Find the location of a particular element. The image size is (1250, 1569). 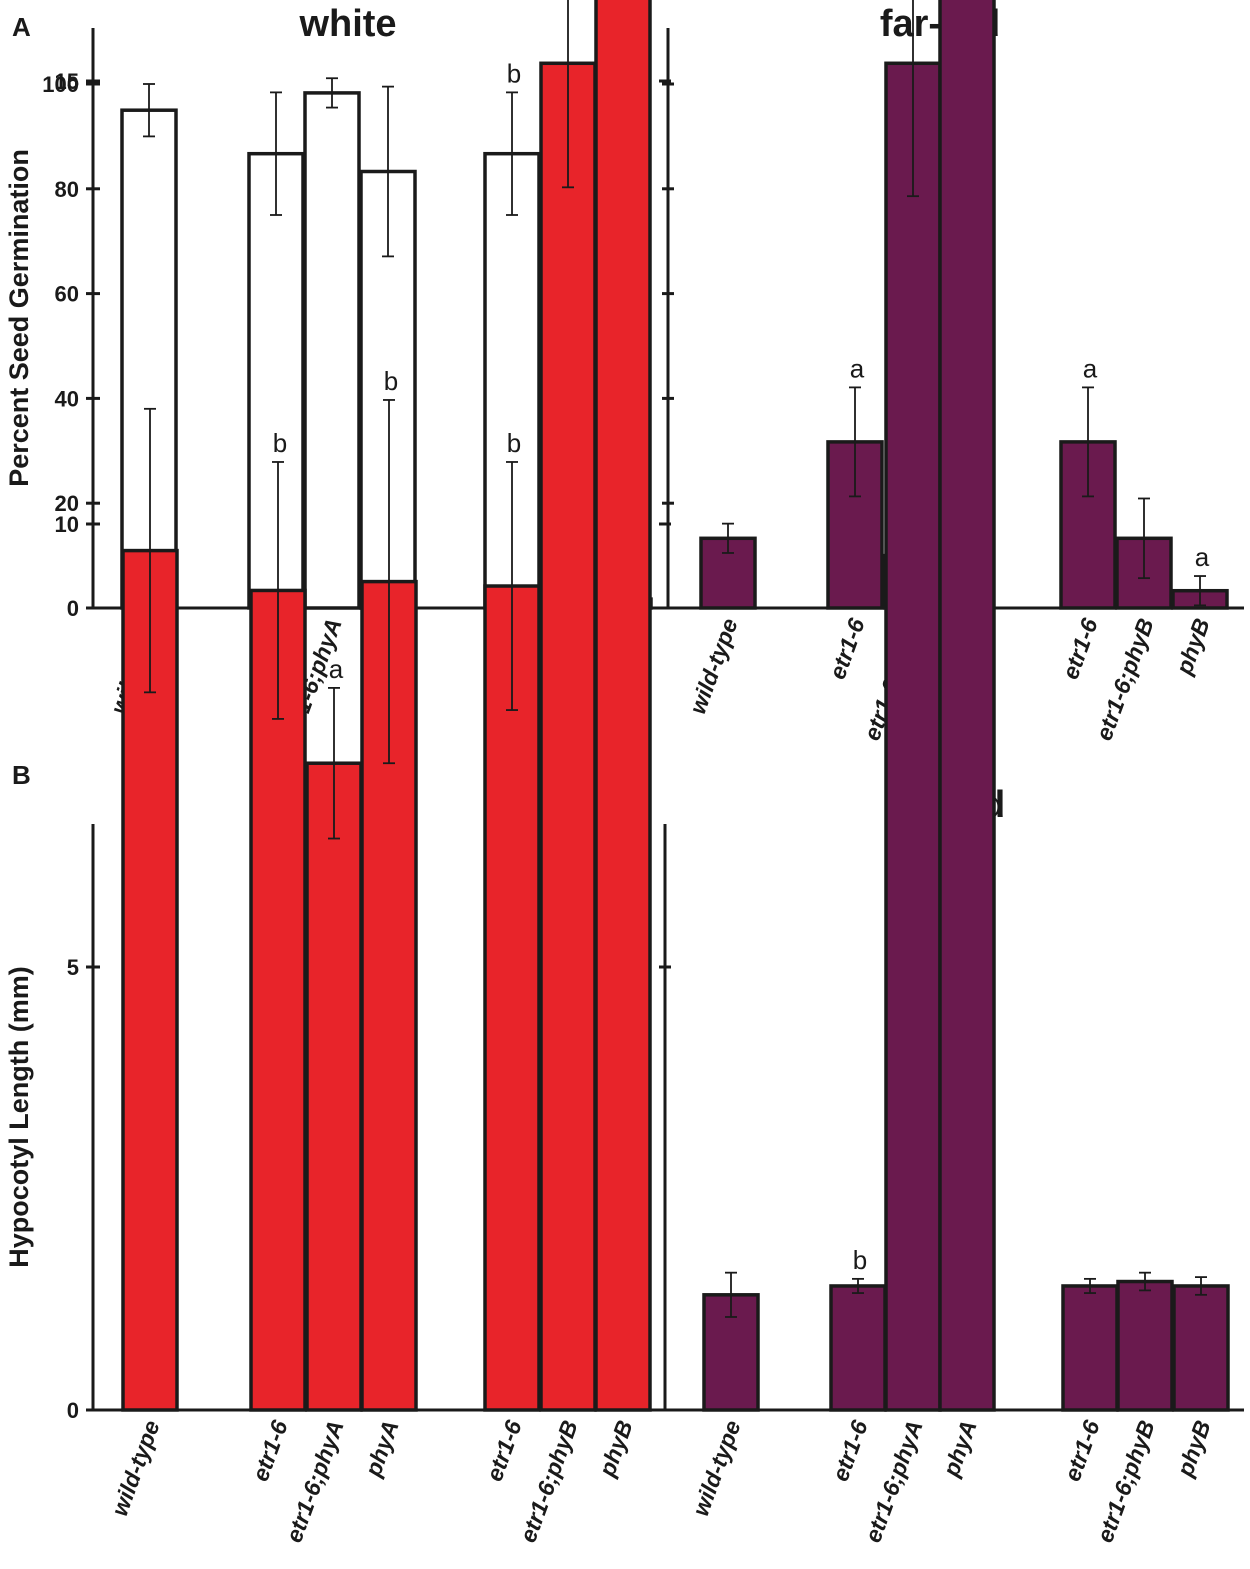

y-tick-label: 100 is located at coordinates (60, 84).